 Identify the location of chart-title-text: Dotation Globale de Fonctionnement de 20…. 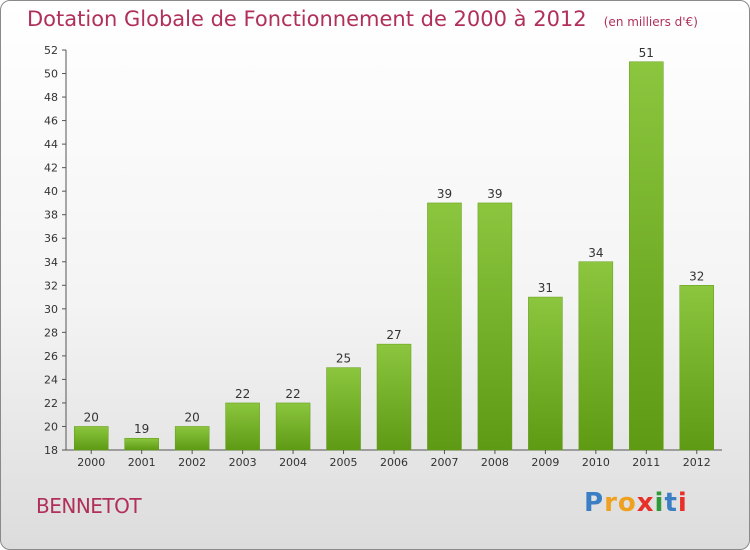
(307, 19).